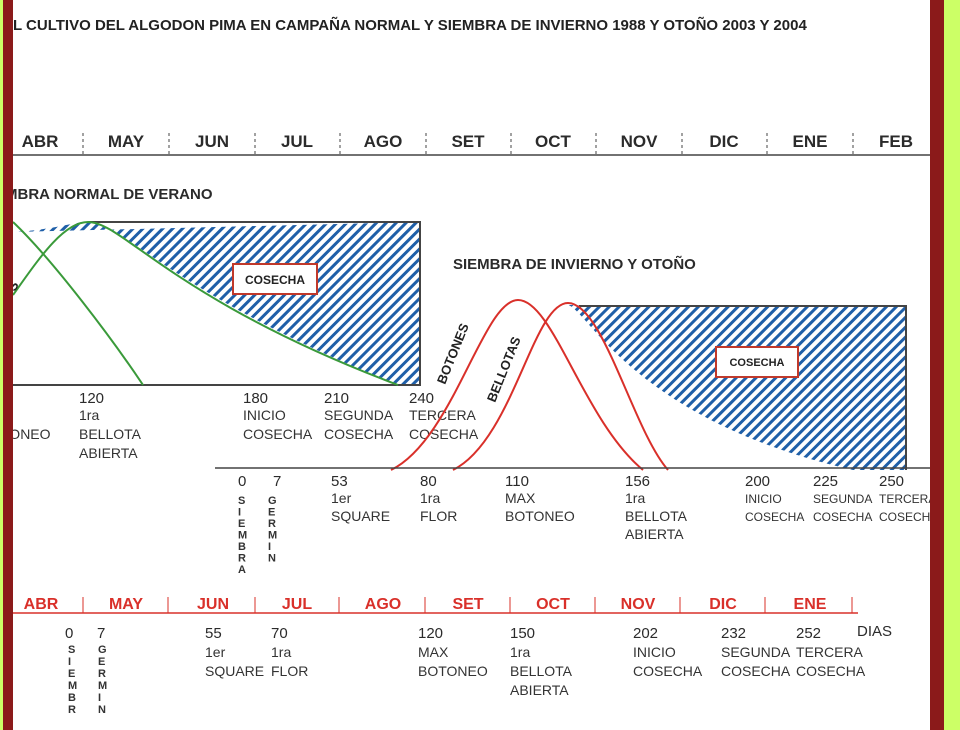 The width and height of the screenshot is (960, 730). What do you see at coordinates (574, 264) in the screenshot?
I see `section2-title: SIEMBRA DE INVIERNO Y OTOÑO` at bounding box center [574, 264].